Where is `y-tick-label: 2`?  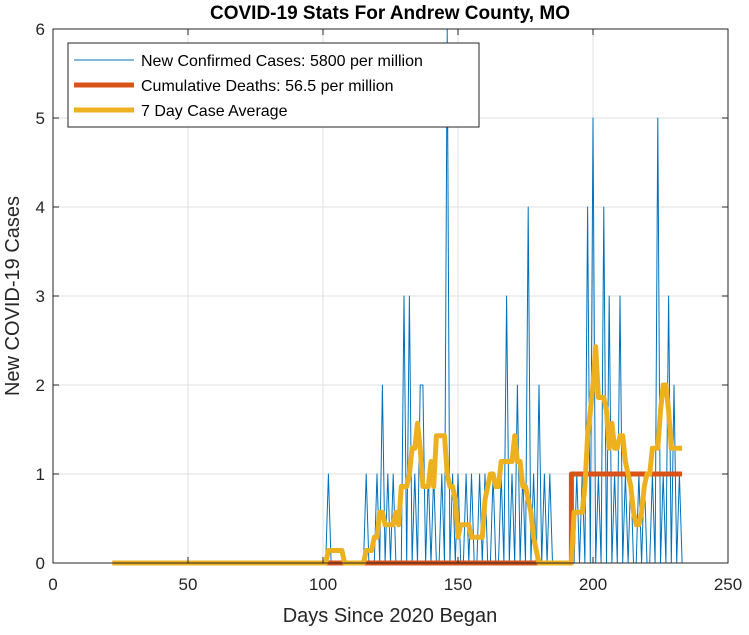
y-tick-label: 2 is located at coordinates (40, 385).